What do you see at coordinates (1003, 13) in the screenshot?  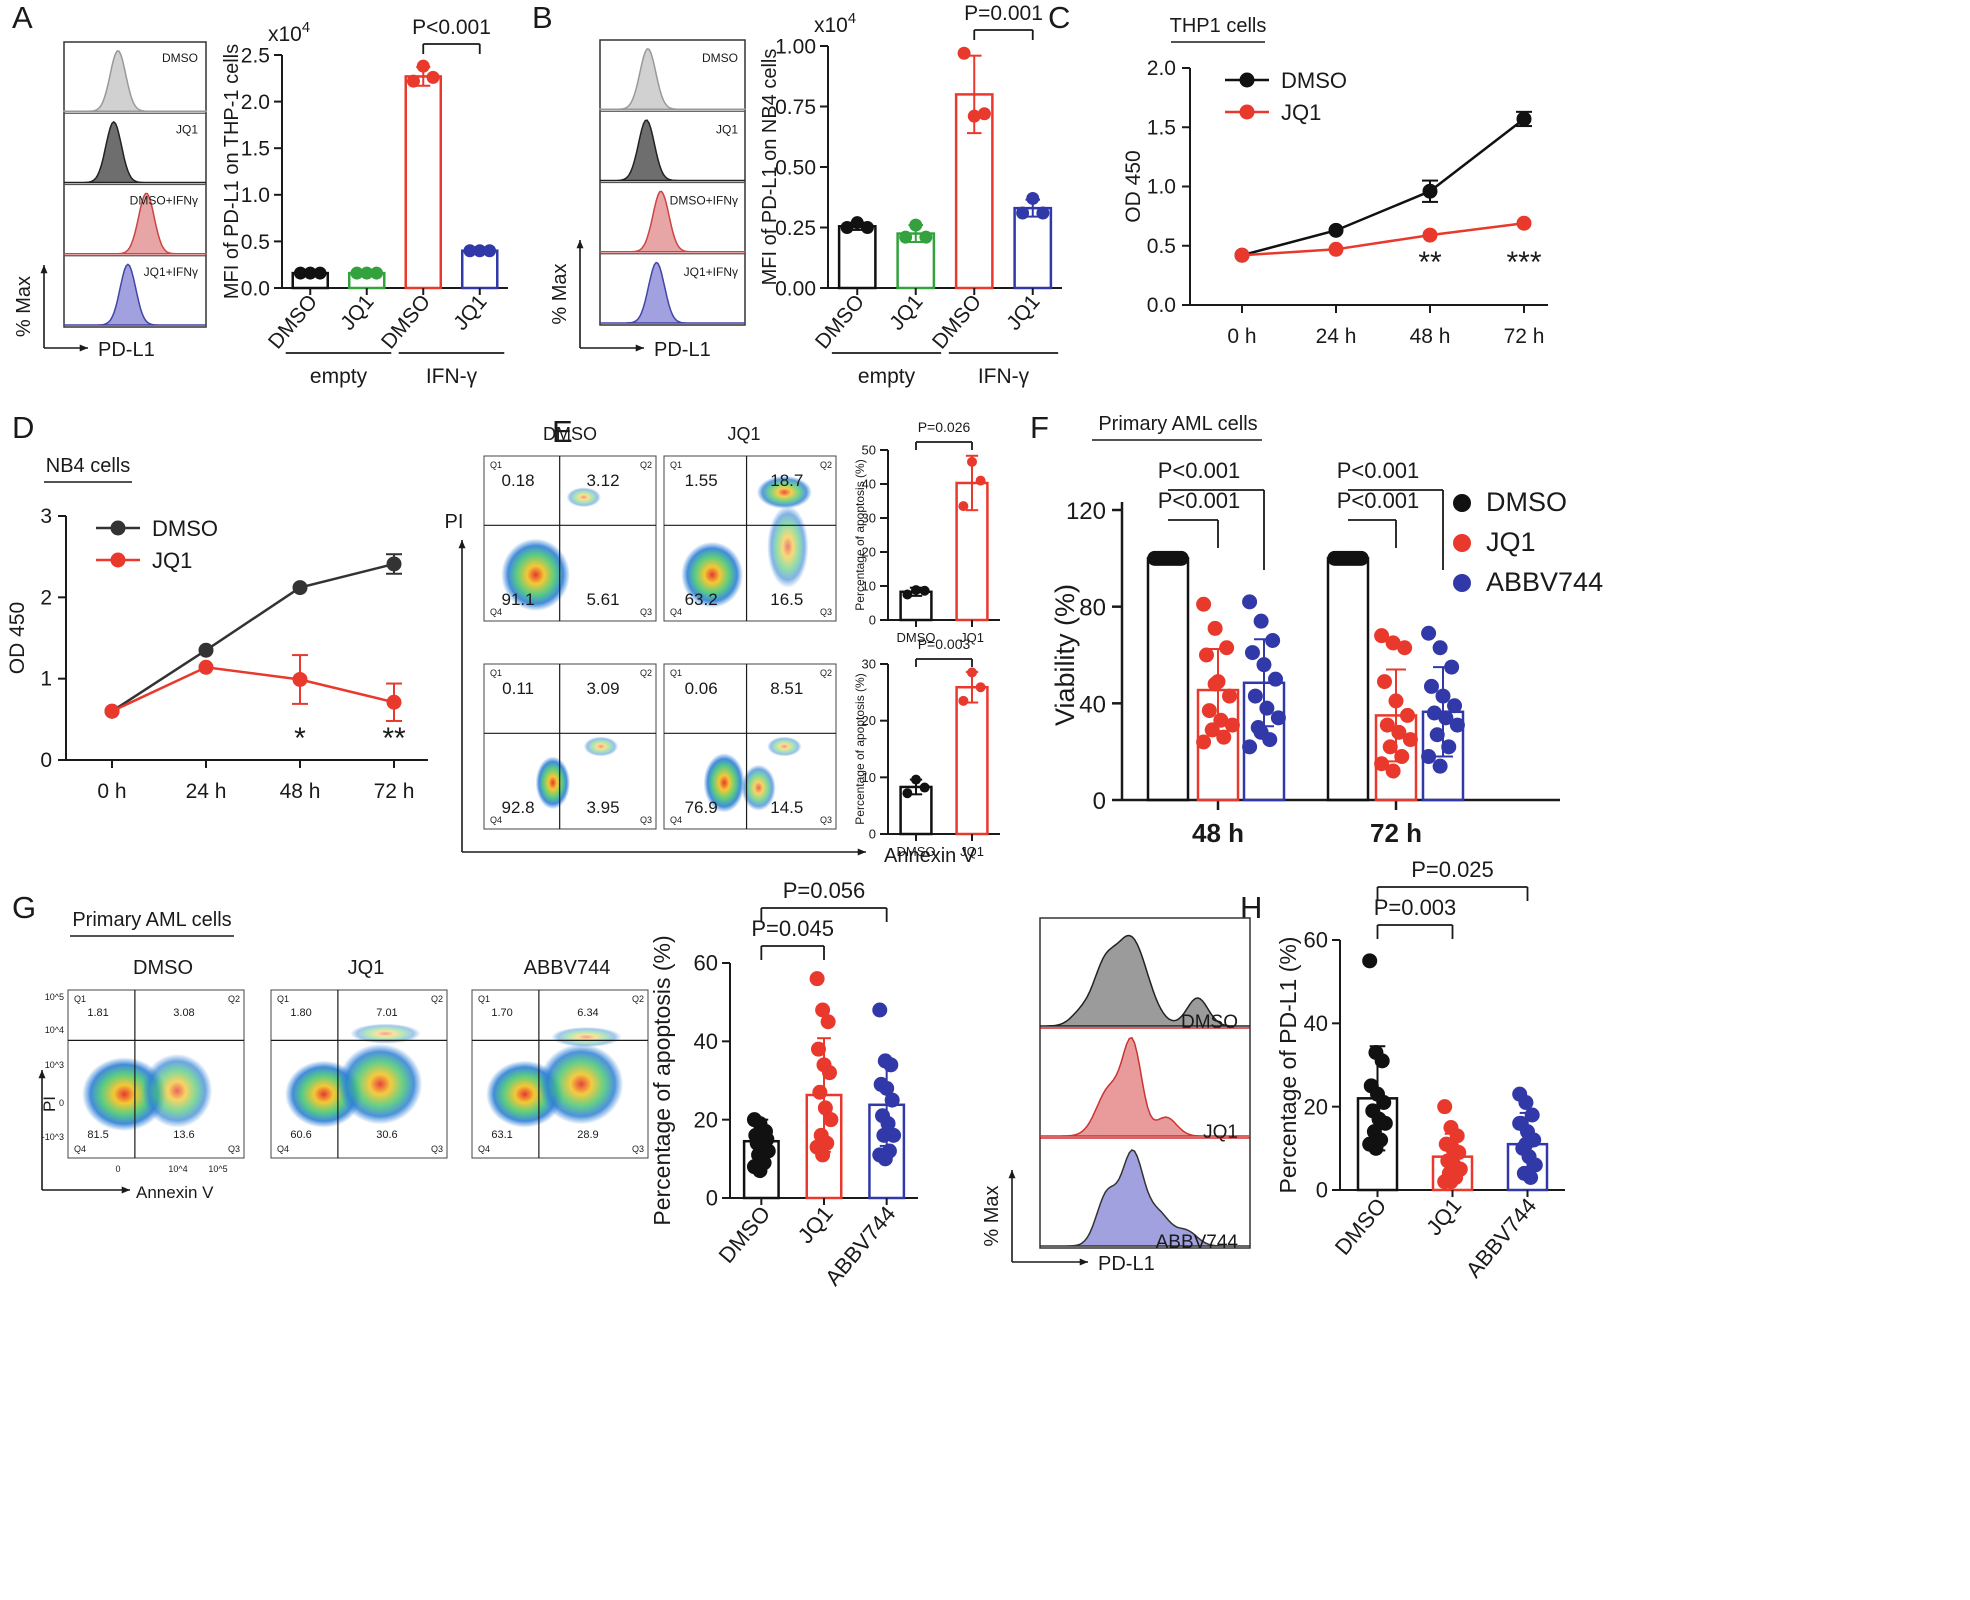 I see `p-value-label: P=0.001` at bounding box center [1003, 13].